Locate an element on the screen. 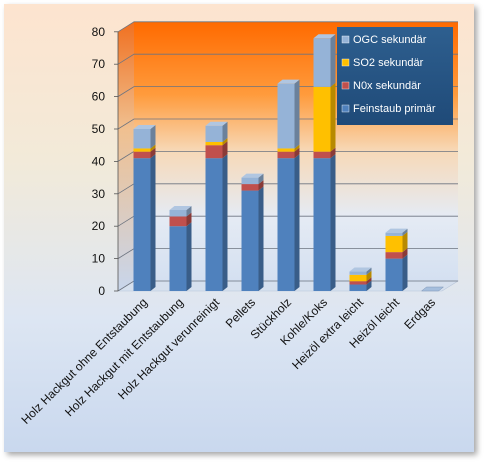  legend-box is located at coordinates (395, 76).